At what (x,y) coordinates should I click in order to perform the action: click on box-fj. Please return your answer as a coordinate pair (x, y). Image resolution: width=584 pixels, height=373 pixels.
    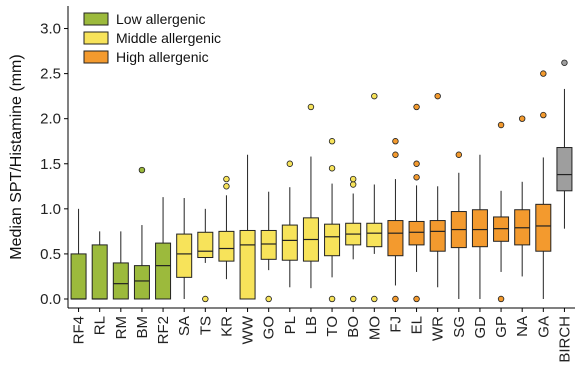
    Looking at the image, I should click on (395, 220).